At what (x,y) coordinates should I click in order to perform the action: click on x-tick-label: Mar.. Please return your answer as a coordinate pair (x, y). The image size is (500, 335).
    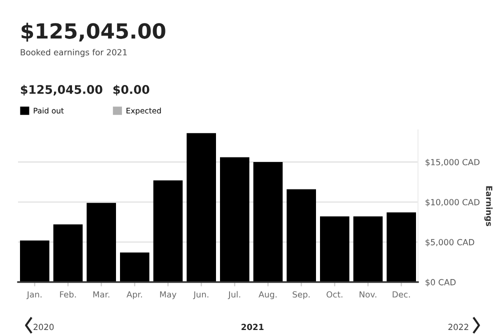
    Looking at the image, I should click on (101, 294).